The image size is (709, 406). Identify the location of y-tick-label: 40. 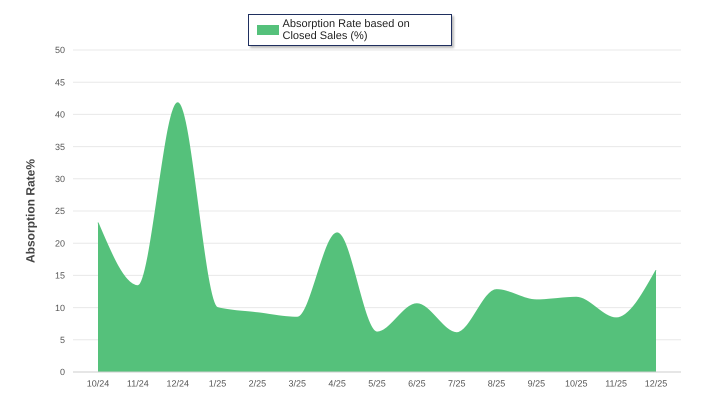
(59, 115).